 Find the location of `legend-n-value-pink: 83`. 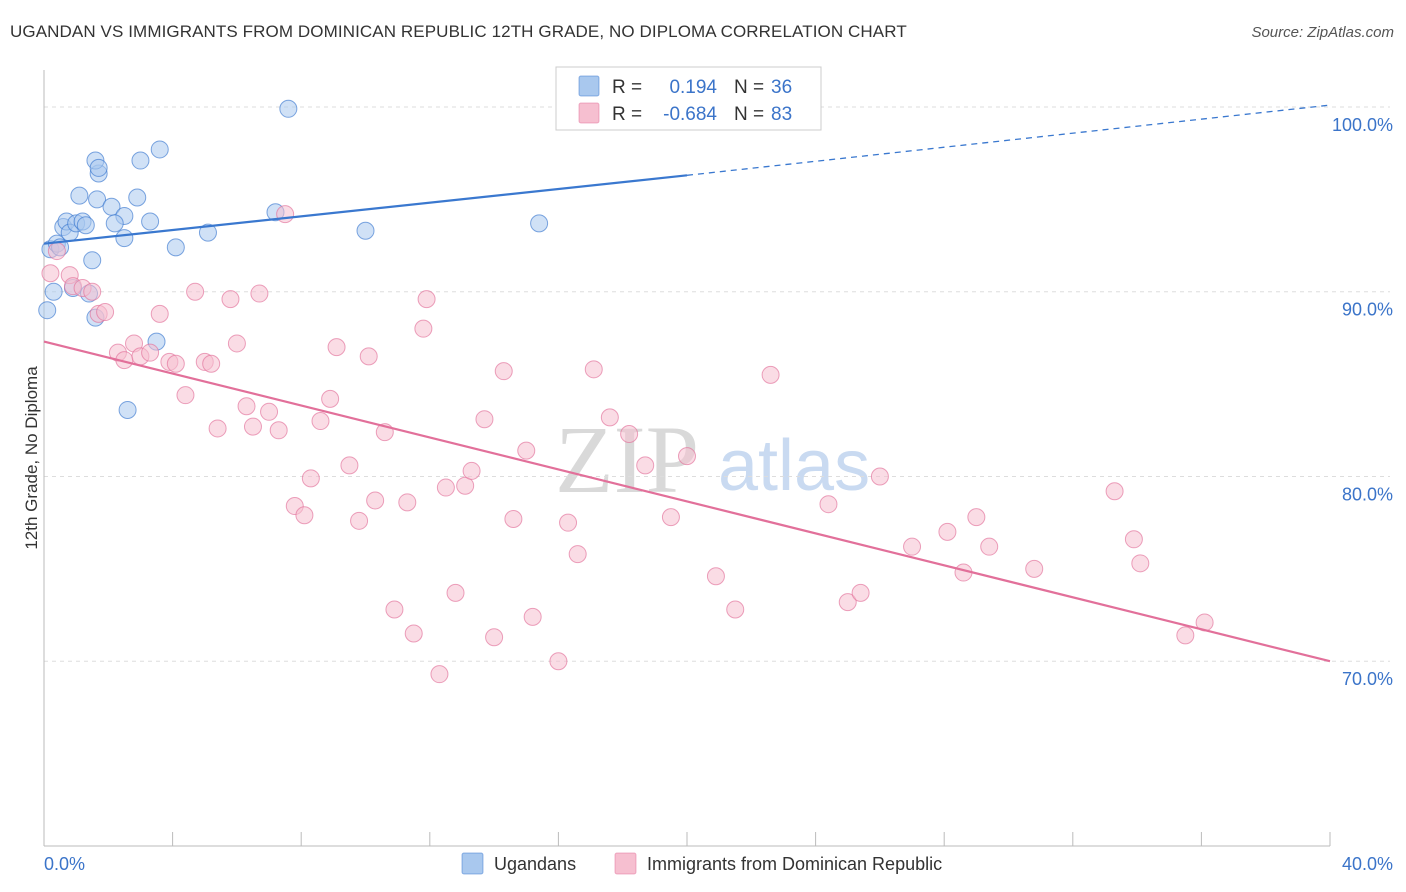

legend-n-value-pink: 83 is located at coordinates (781, 114).